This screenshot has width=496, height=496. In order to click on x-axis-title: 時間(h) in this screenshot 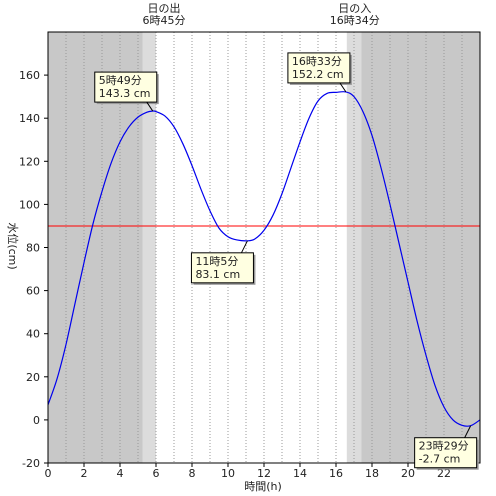, I will do `click(263, 486)`.